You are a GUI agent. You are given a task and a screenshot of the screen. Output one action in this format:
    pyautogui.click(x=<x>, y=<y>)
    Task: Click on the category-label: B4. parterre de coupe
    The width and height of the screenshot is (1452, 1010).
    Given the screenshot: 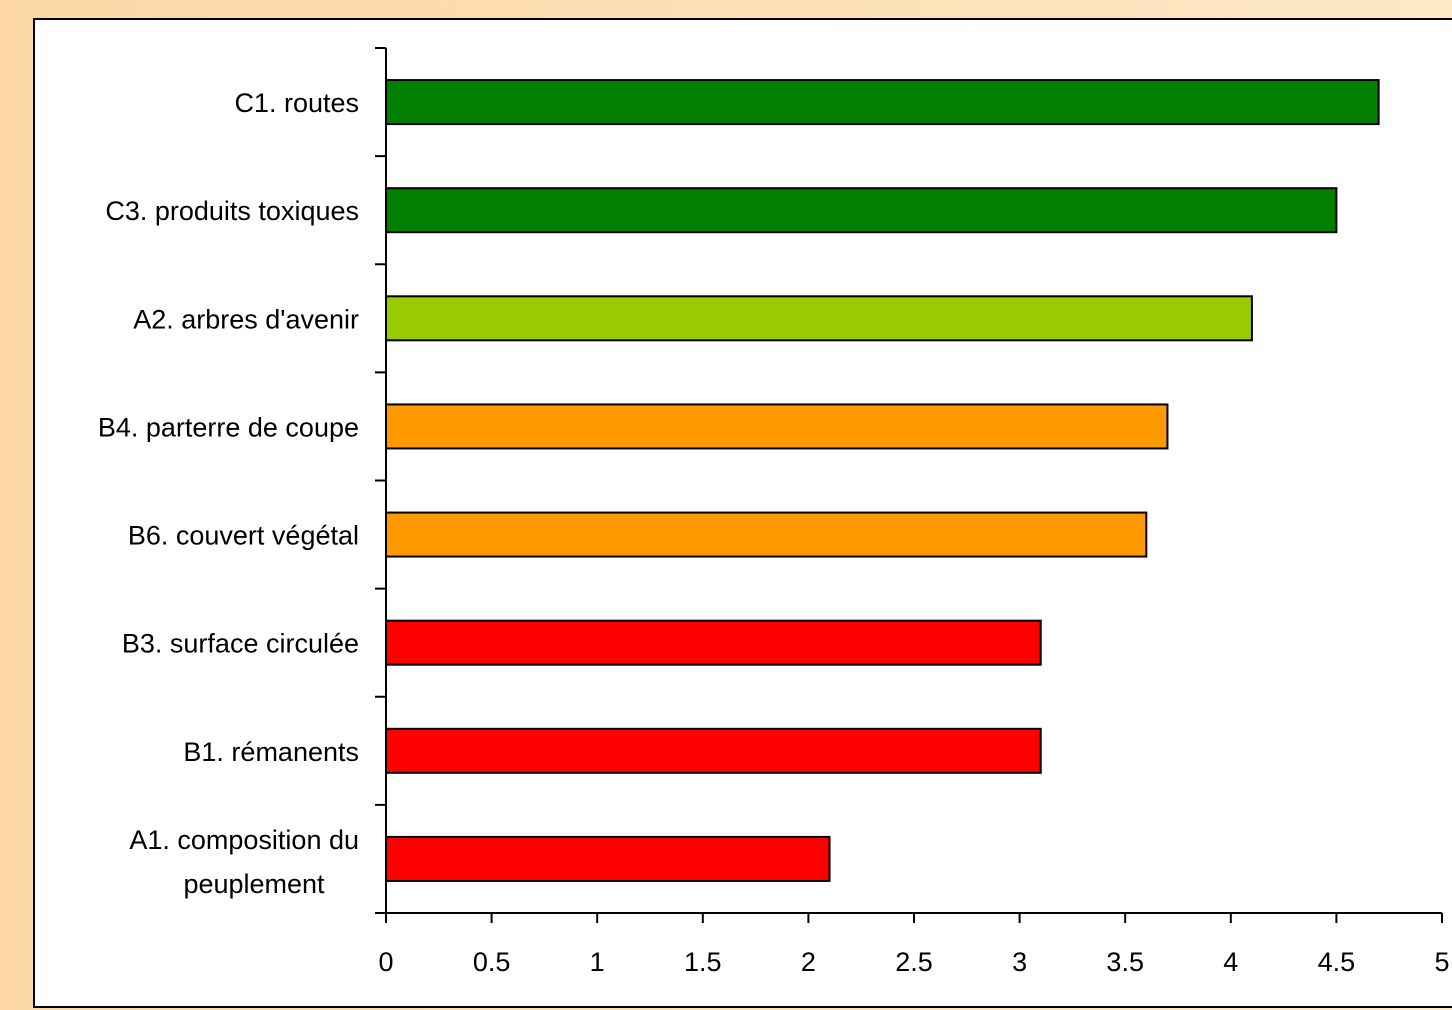 What is the action you would take?
    pyautogui.click(x=228, y=427)
    